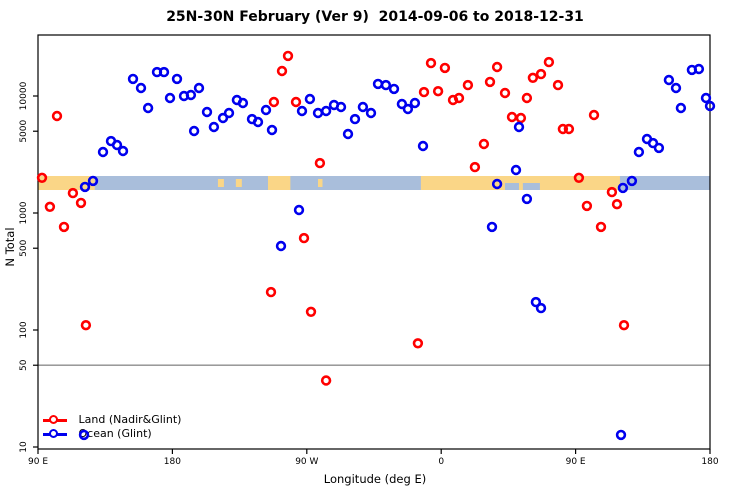 Image resolution: width=750 pixels, height=500 pixels. Describe the element at coordinates (24, 95) in the screenshot. I see `y-tick-label: 10000` at that location.